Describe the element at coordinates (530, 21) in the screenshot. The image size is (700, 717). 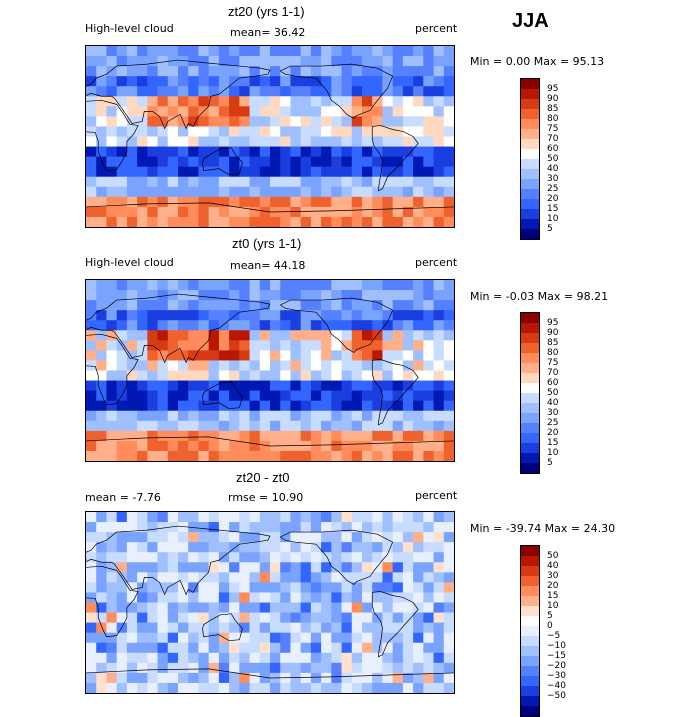
I see `season-label: JJA` at that location.